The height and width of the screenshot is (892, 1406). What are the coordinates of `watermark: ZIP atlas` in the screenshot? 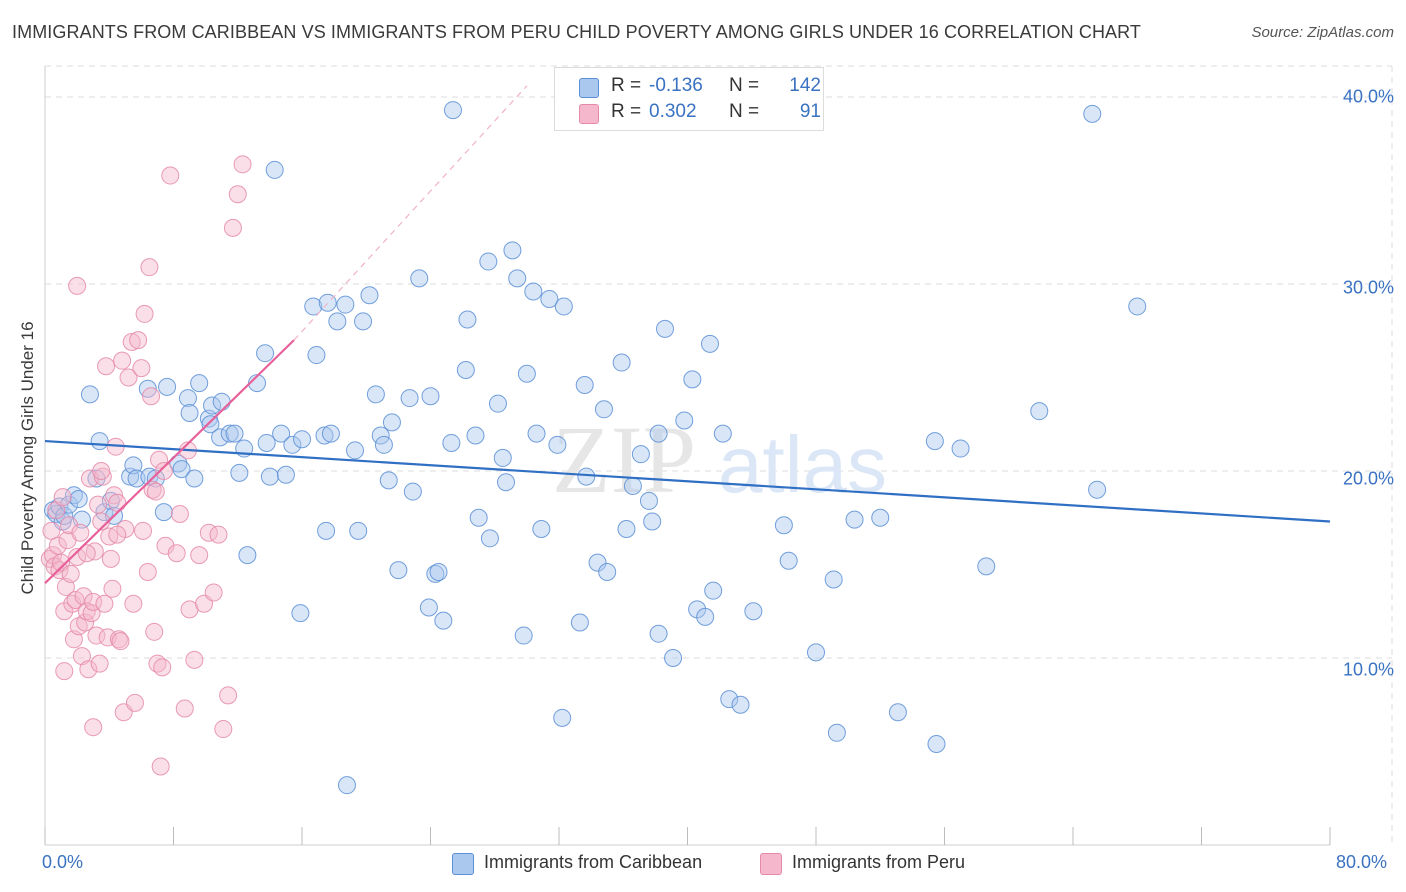 It's located at (719, 459).